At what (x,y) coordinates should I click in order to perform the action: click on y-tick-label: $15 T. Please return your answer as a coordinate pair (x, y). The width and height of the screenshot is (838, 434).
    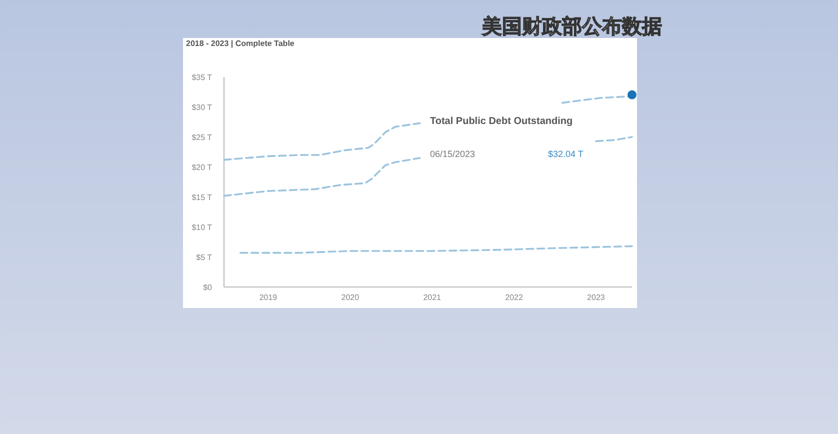
    Looking at the image, I should click on (202, 197).